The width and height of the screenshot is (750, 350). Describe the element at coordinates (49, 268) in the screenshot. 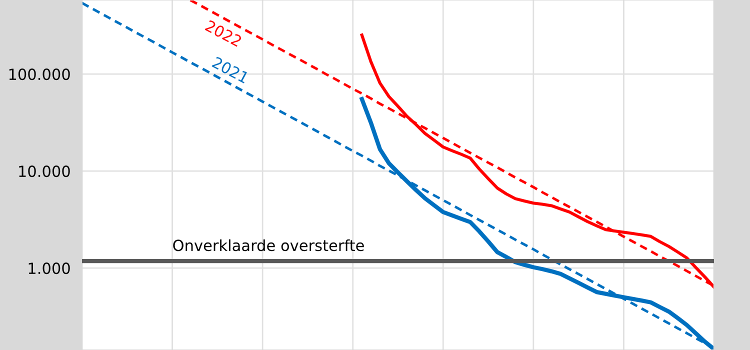

I see `y-tick-label: 1.000` at that location.